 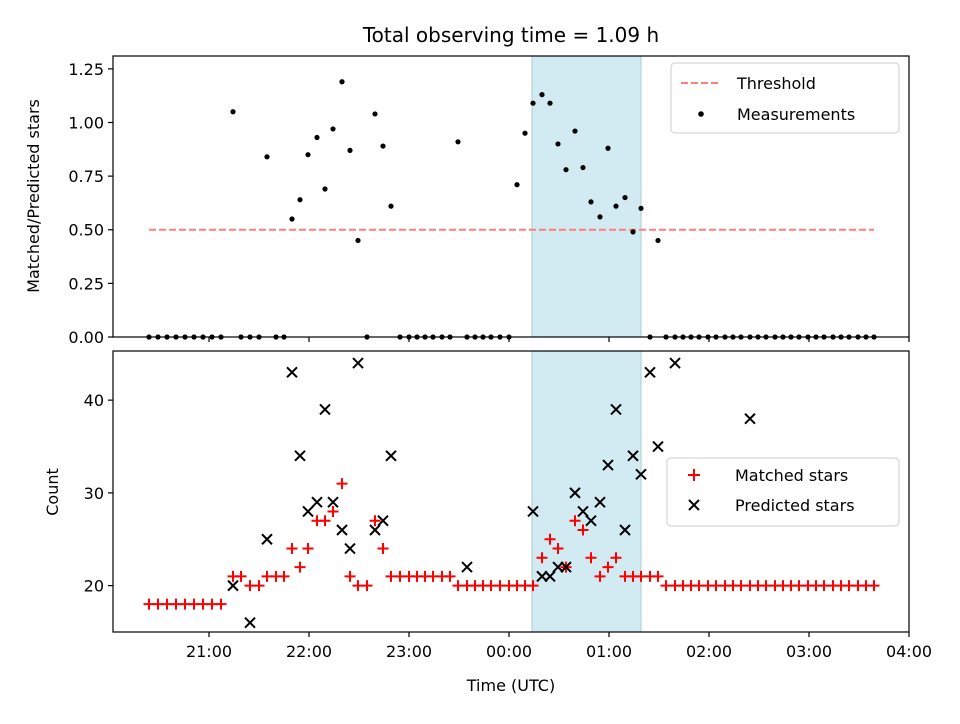 What do you see at coordinates (559, 646) in the screenshot?
I see `bottom-x-ticks: 21:00 22:00 23:00 00:00 01:00 02:00 03:00 04:00` at bounding box center [559, 646].